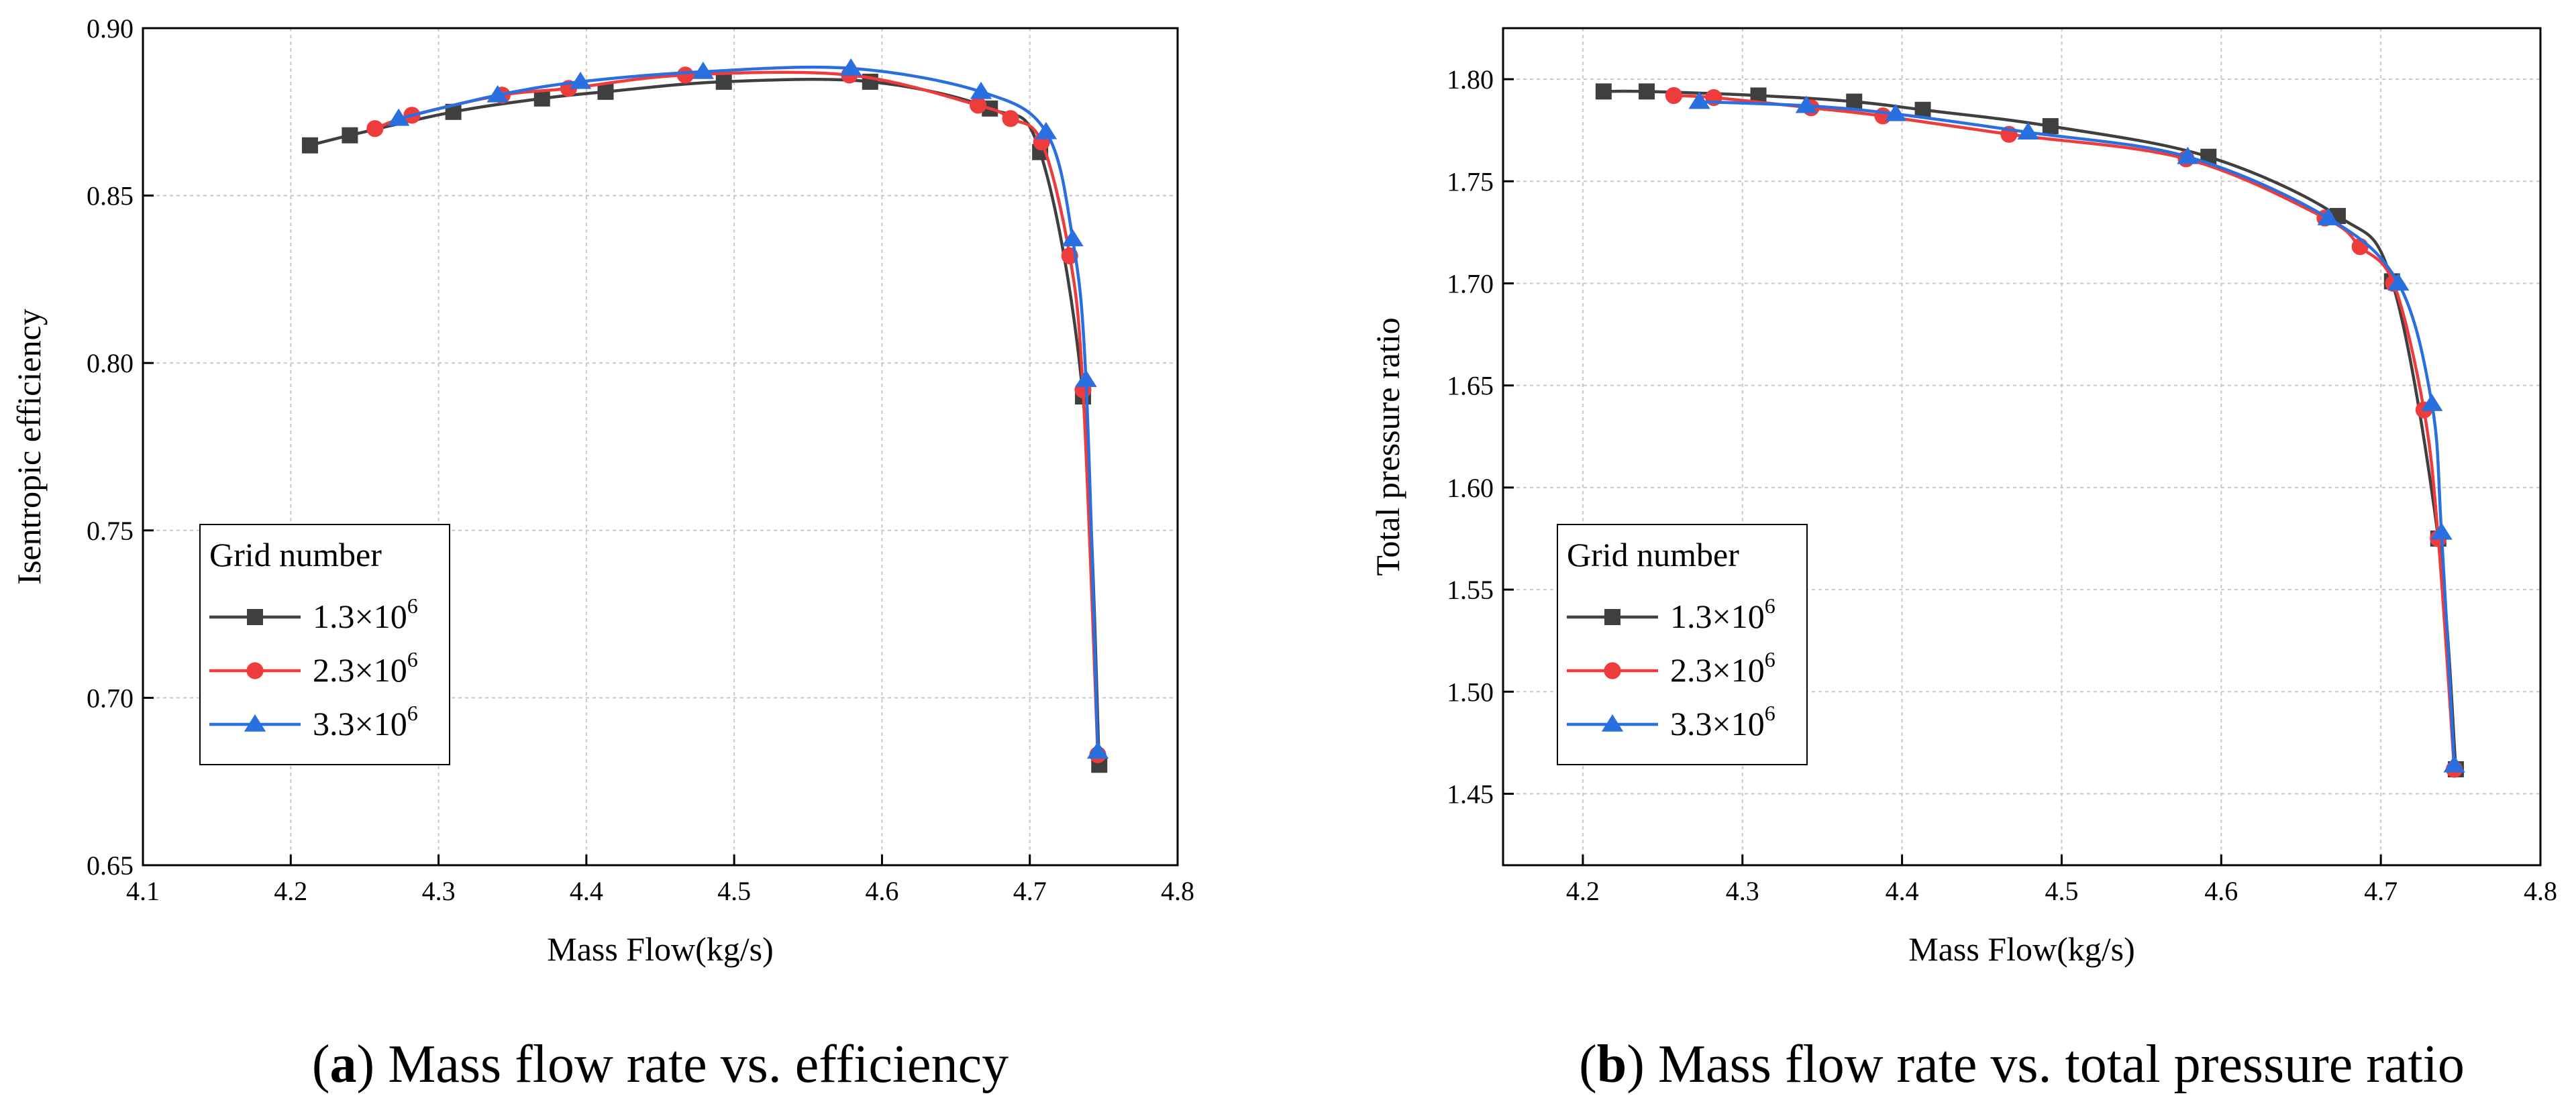  I want to click on y-tick-label: 1.60, so click(1470, 488).